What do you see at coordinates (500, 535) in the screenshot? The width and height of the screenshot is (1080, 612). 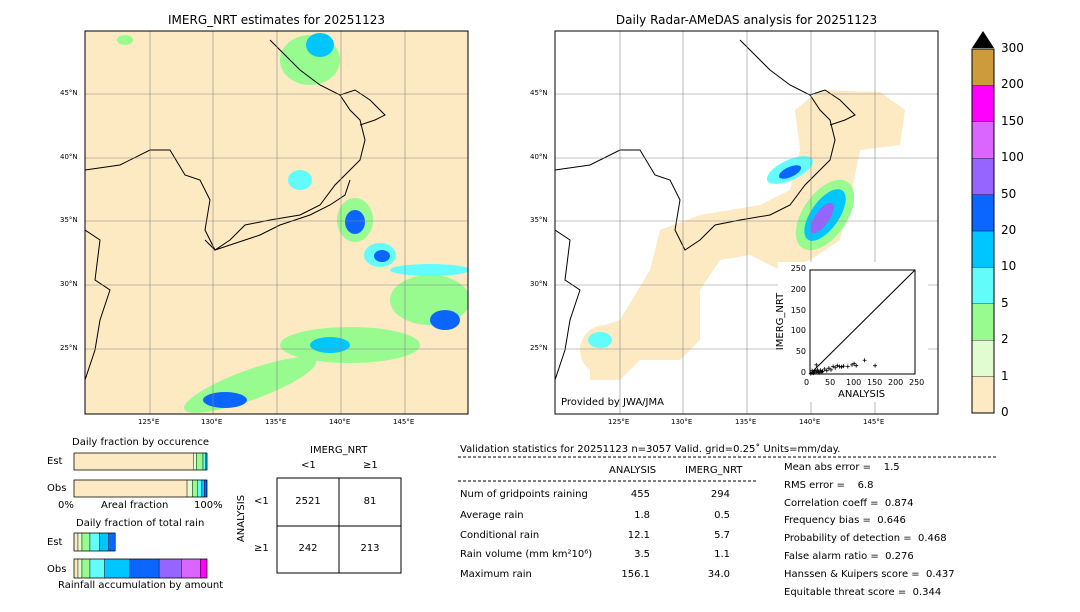 I see `stats-row-label: Conditional rain` at bounding box center [500, 535].